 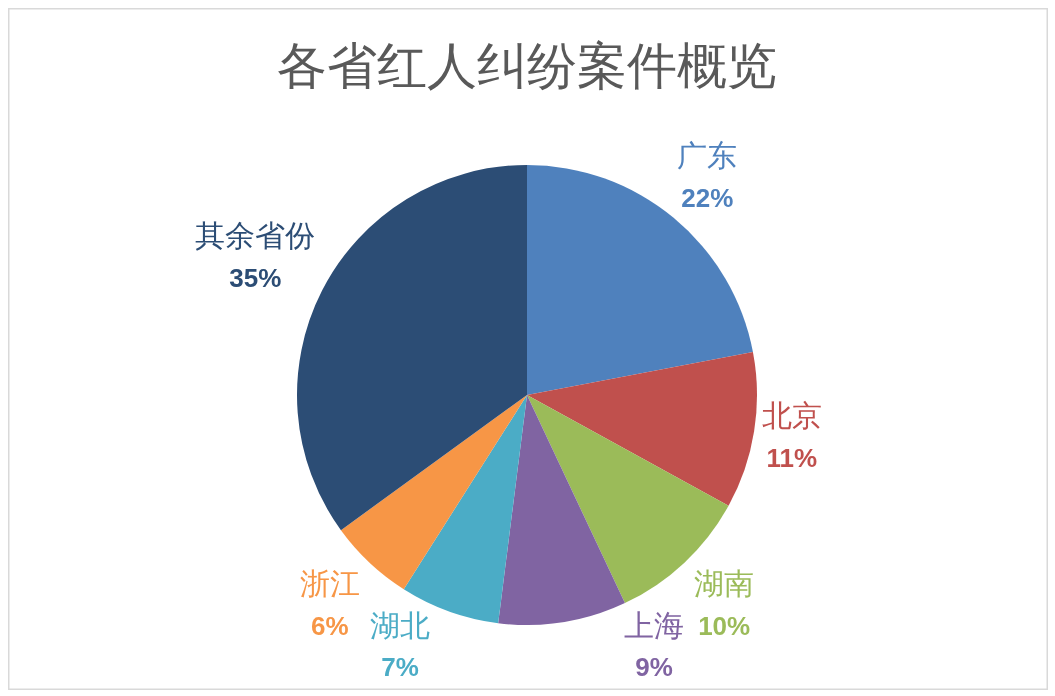 What do you see at coordinates (724, 584) in the screenshot?
I see `slice-label: 湖南` at bounding box center [724, 584].